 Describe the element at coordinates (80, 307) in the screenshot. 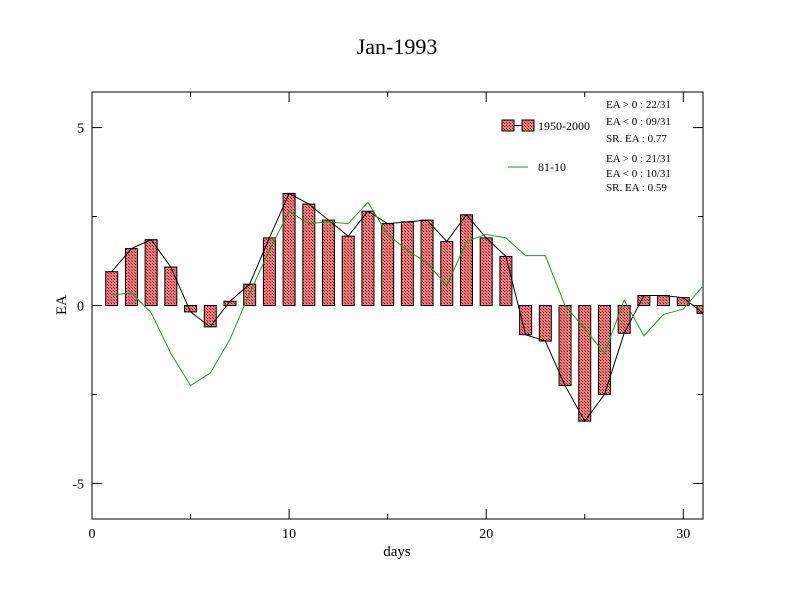

I see `y-tick-label: 0` at that location.